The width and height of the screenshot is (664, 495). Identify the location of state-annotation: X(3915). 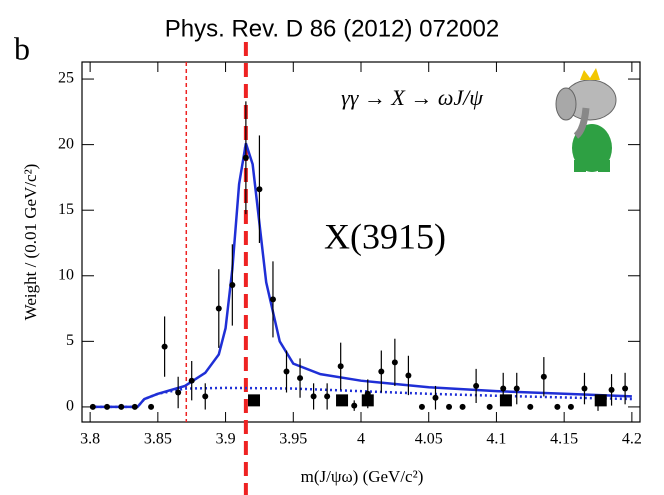
(385, 236).